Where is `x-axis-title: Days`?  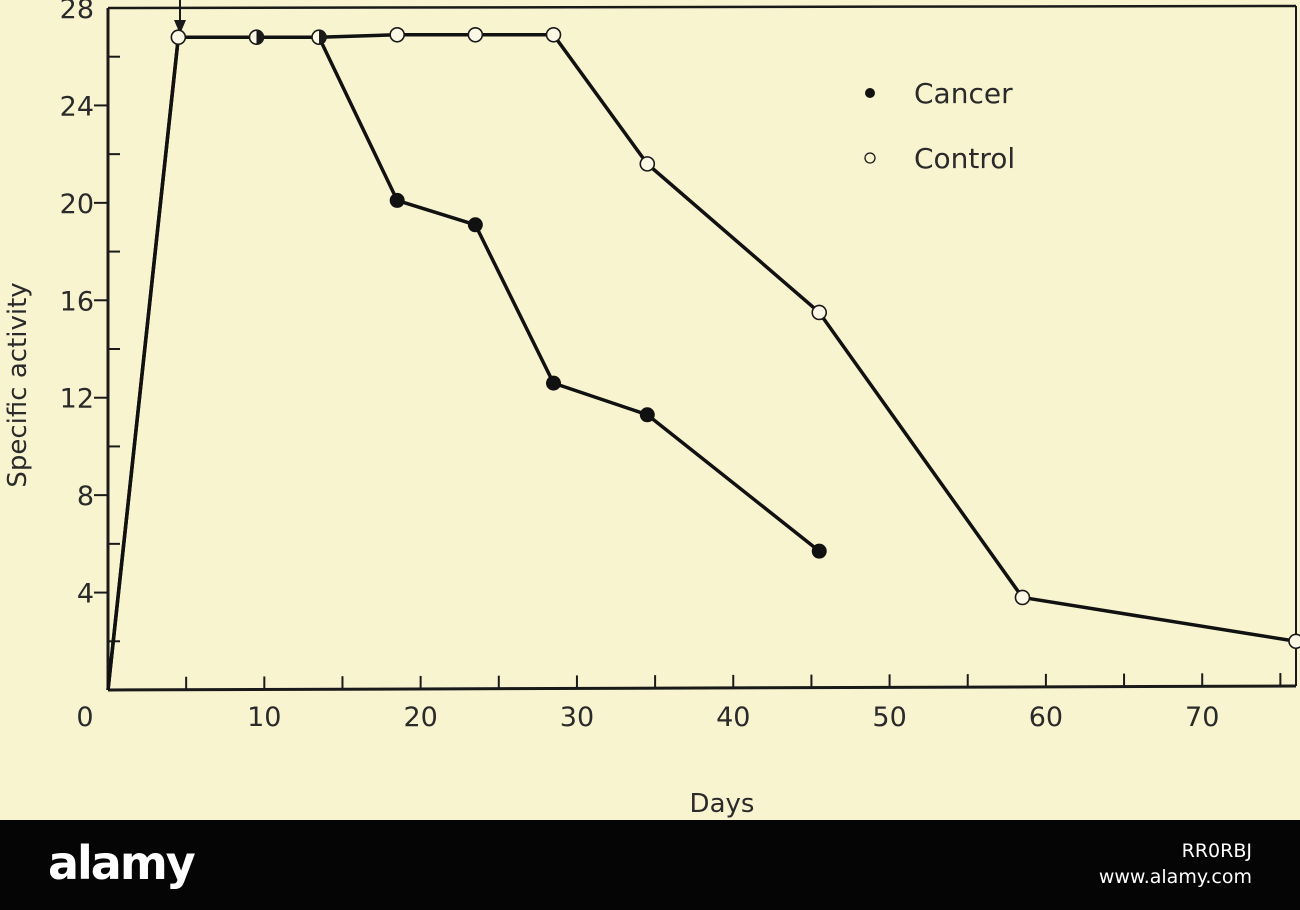 x-axis-title: Days is located at coordinates (722, 804).